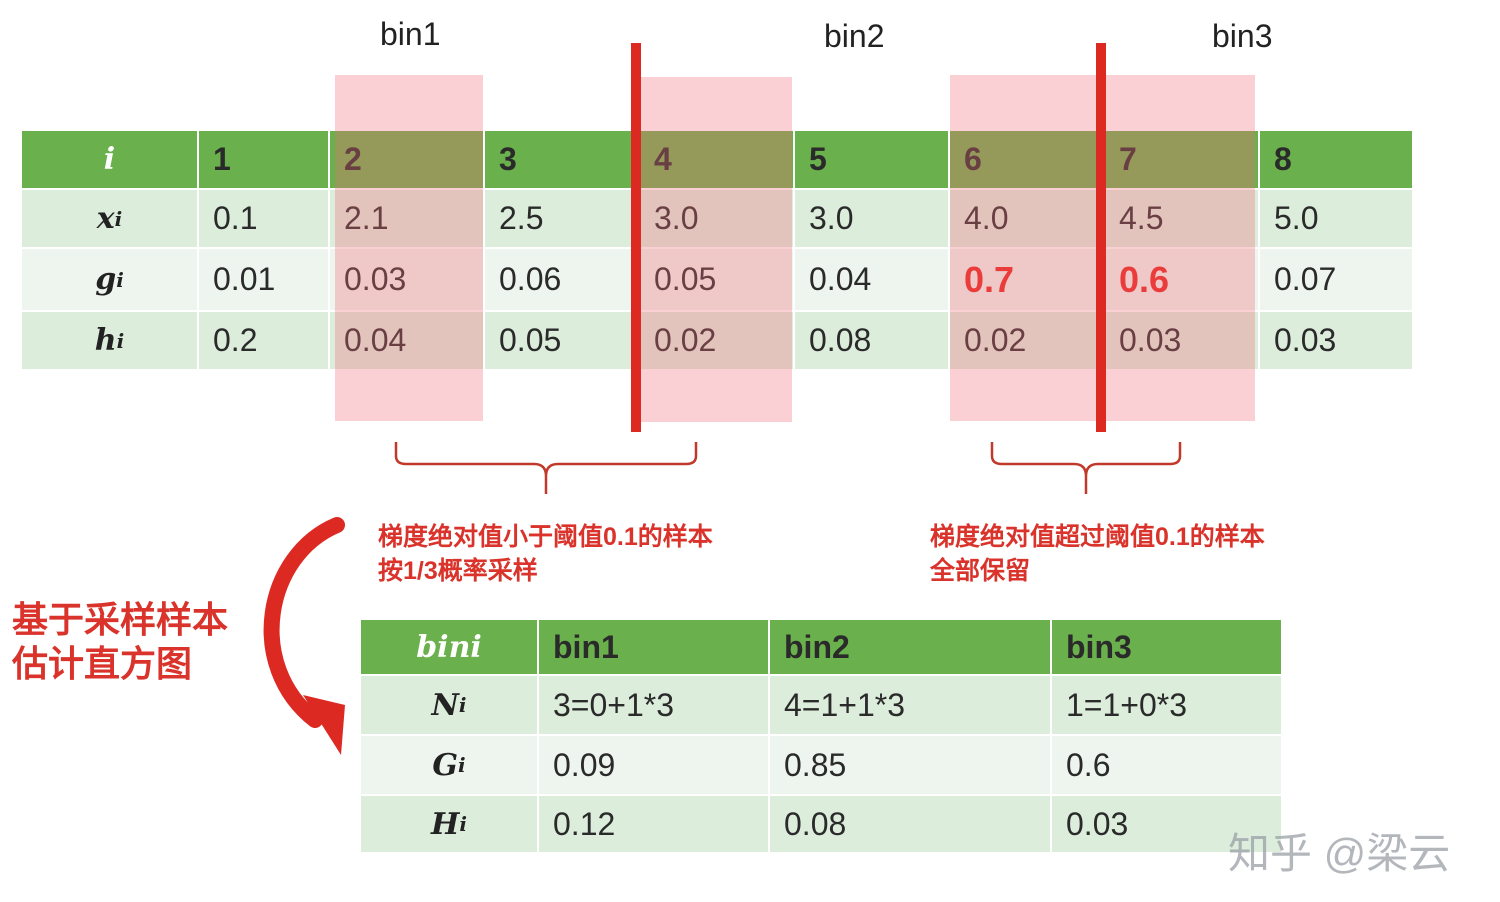 The image size is (1500, 902). Describe the element at coordinates (1166, 647) in the screenshot. I see `bin-header: bin3` at that location.